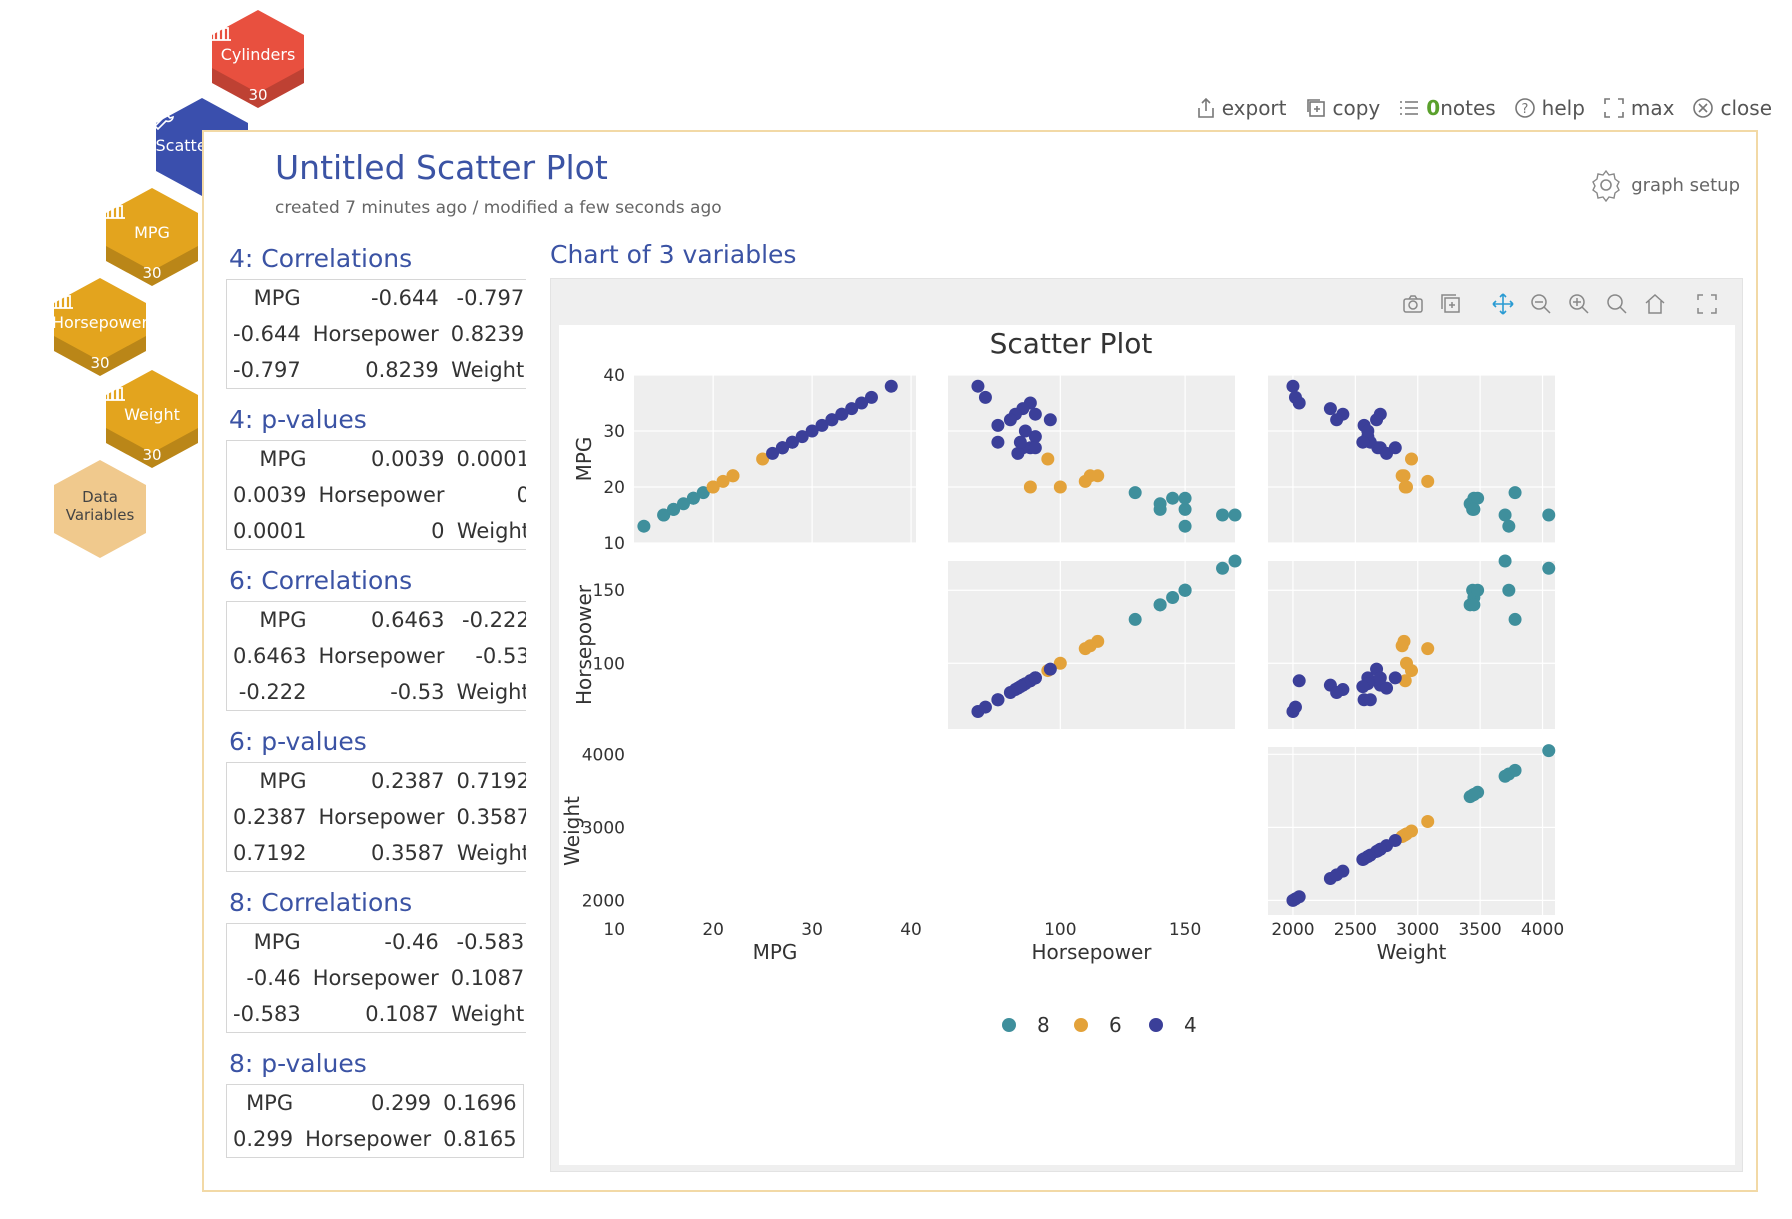  Describe the element at coordinates (1685, 185) in the screenshot. I see `graph-setup-label: graph setup` at that location.